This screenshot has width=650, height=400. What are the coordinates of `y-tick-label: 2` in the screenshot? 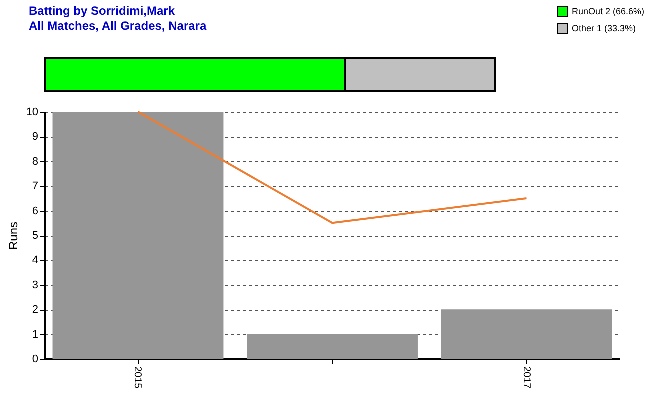 It's located at (35, 310).